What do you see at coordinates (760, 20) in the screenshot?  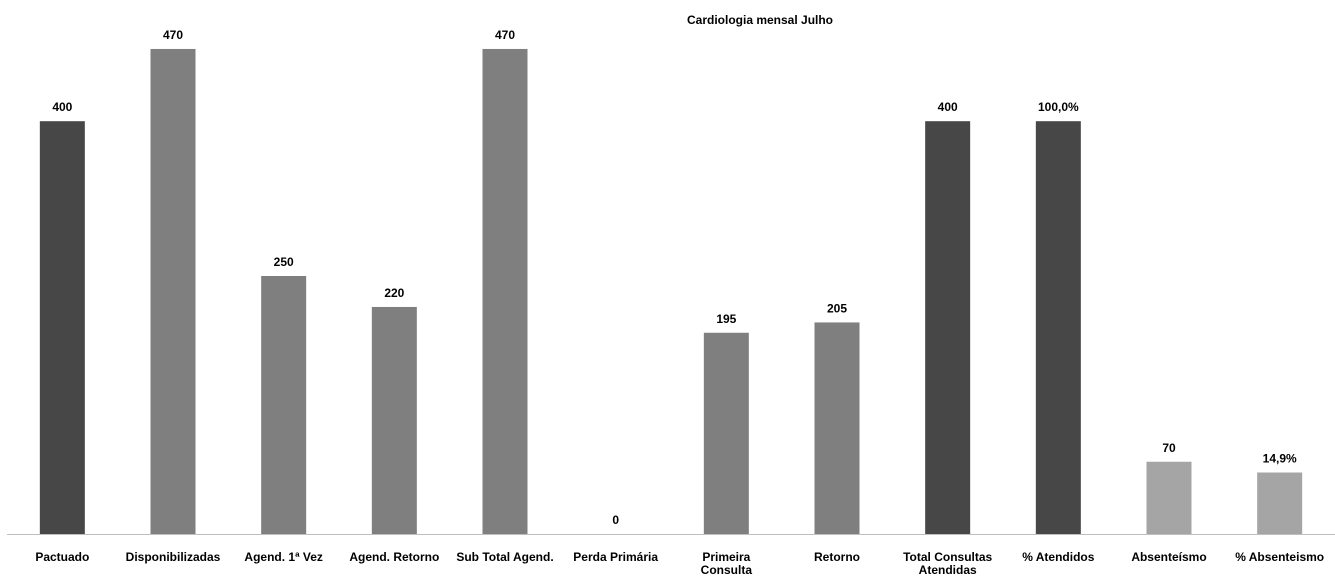 I see `chart-title: Cardiologia mensal Julho` at bounding box center [760, 20].